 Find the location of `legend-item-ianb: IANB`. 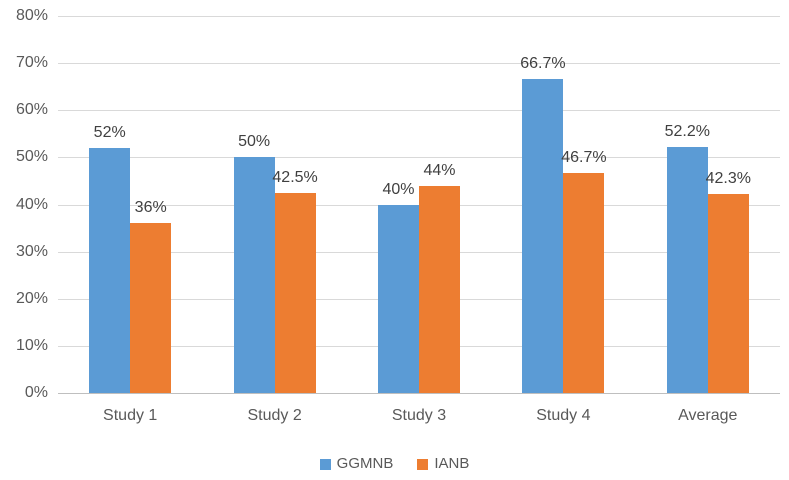

legend-item-ianb: IANB is located at coordinates (443, 464).